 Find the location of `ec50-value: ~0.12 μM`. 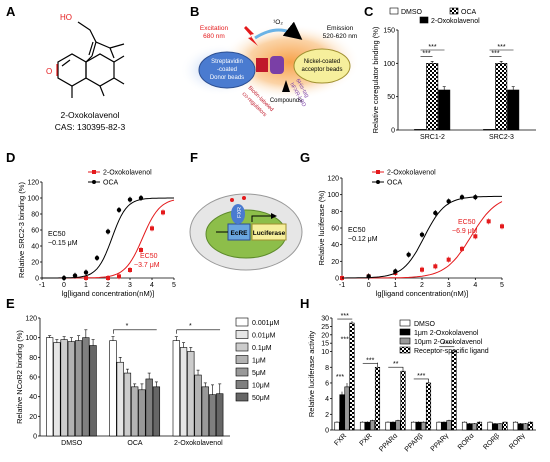

ec50-value: ~0.12 μM is located at coordinates (363, 239).